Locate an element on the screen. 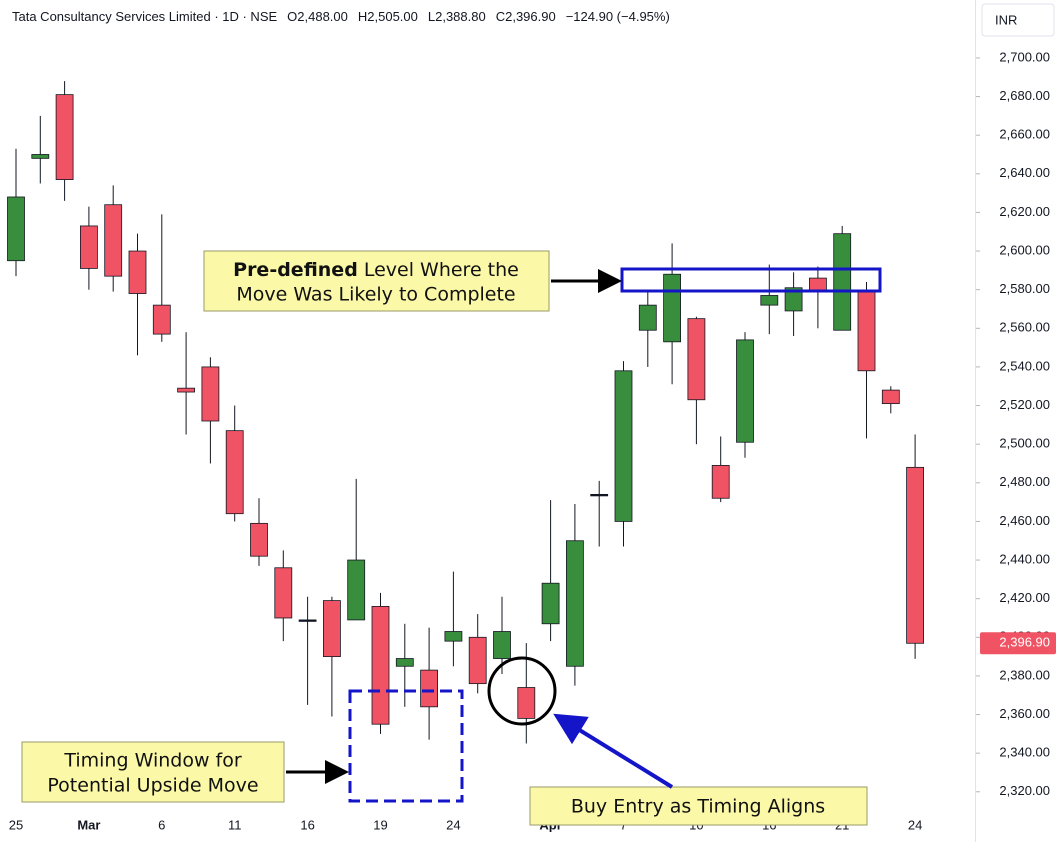  entry-circle is located at coordinates (522, 691).